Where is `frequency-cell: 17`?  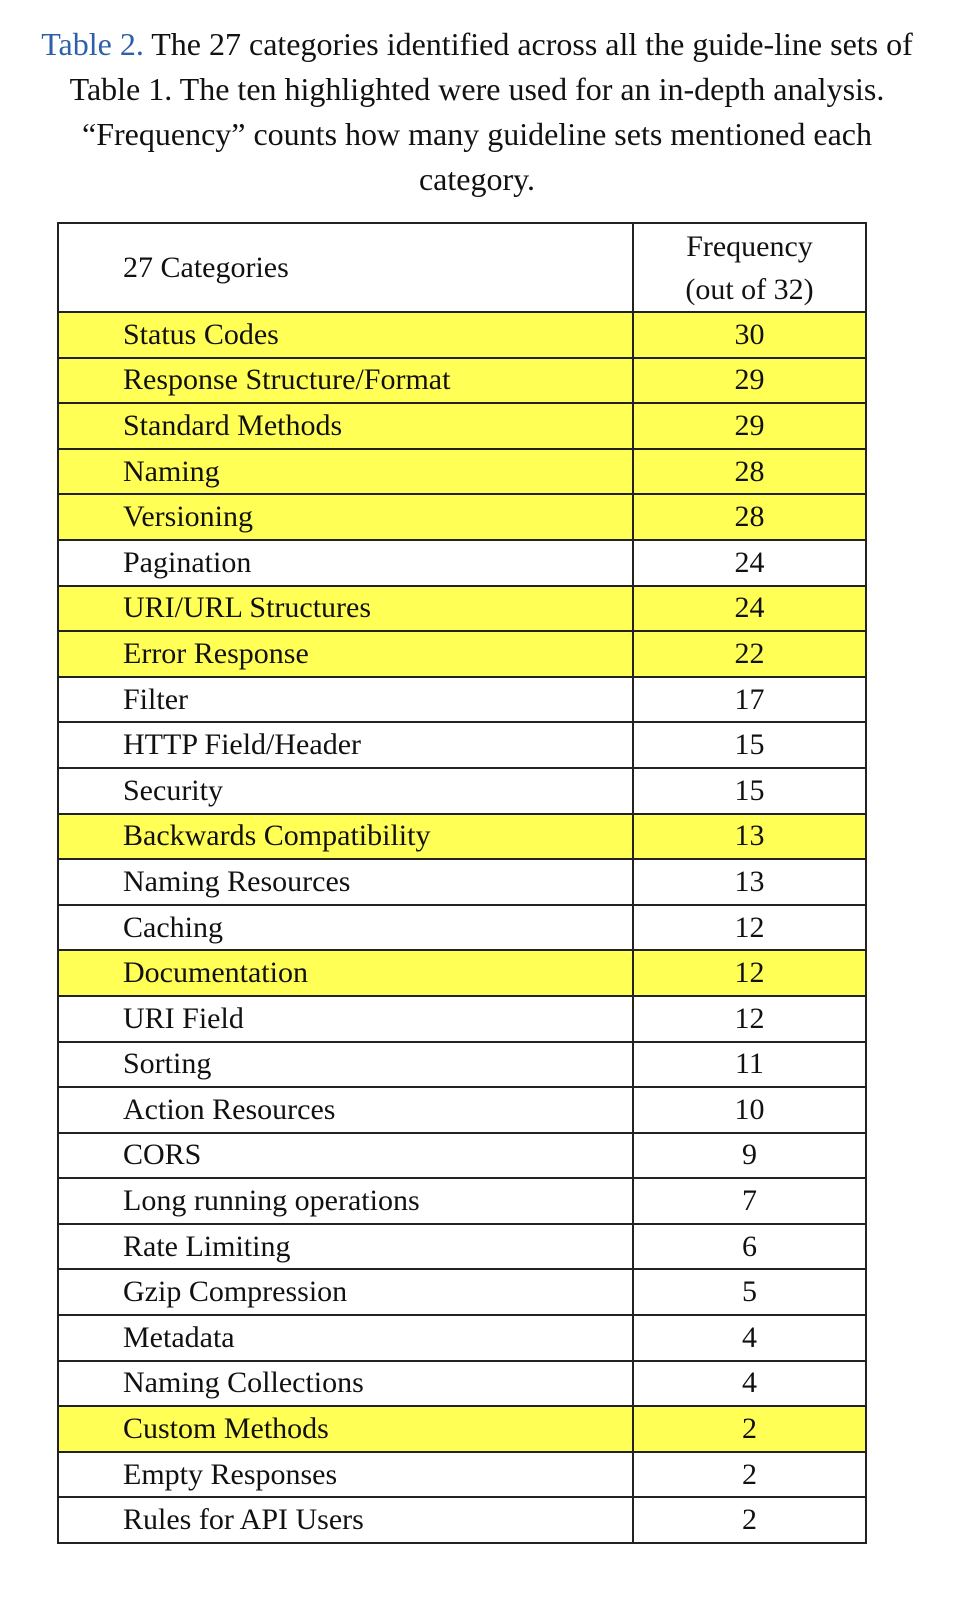
frequency-cell: 17 is located at coordinates (749, 699).